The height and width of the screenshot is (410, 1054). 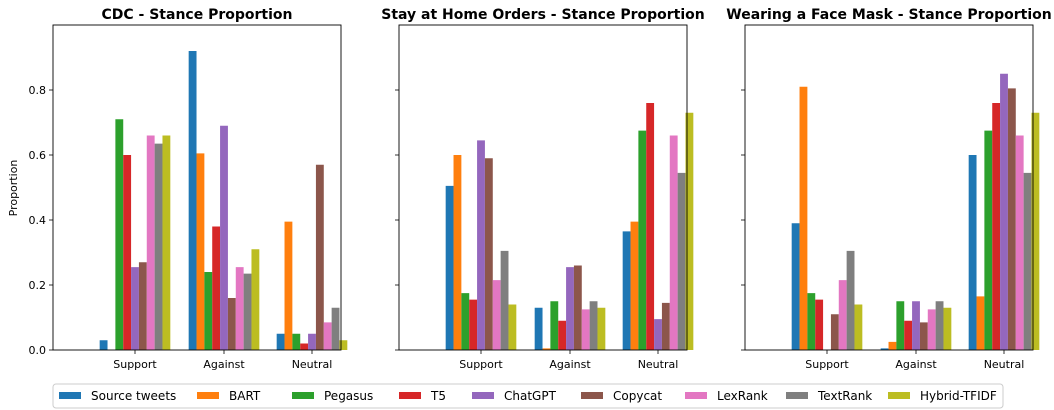 What do you see at coordinates (449, 268) in the screenshot?
I see `bar-source-tweets-support` at bounding box center [449, 268].